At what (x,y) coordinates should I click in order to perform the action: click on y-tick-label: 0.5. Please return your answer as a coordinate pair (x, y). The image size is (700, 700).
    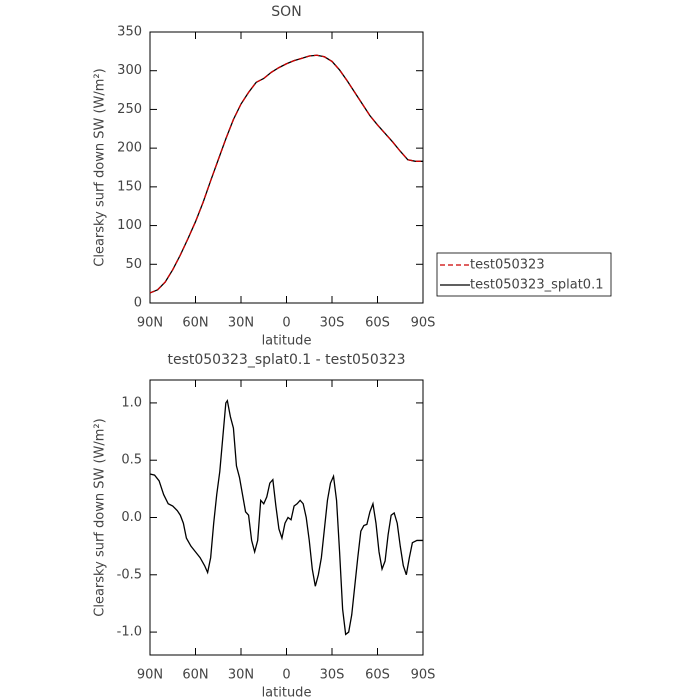
    Looking at the image, I should click on (131, 460).